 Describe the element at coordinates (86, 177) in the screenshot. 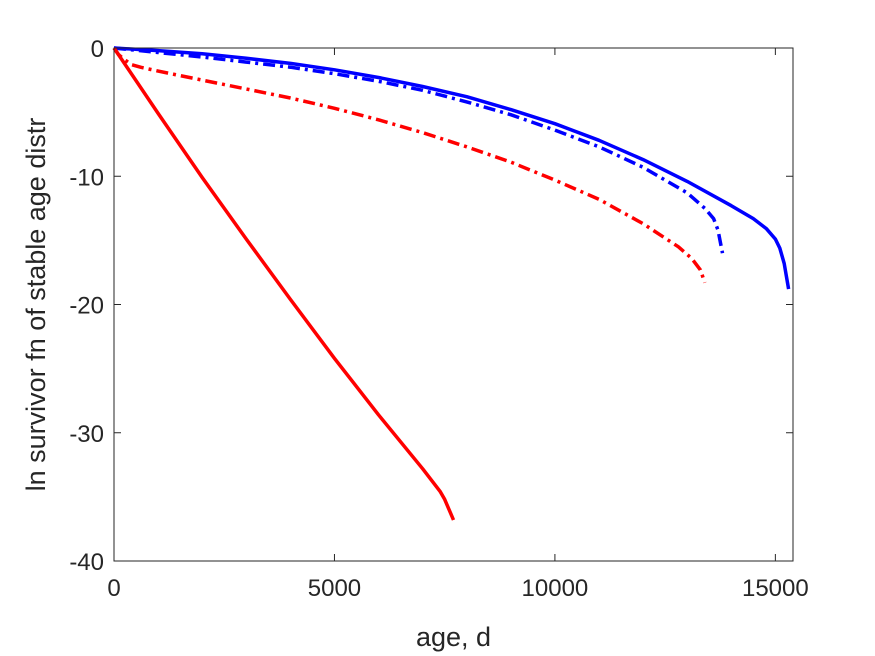

I see `y-tick-label: -10` at that location.